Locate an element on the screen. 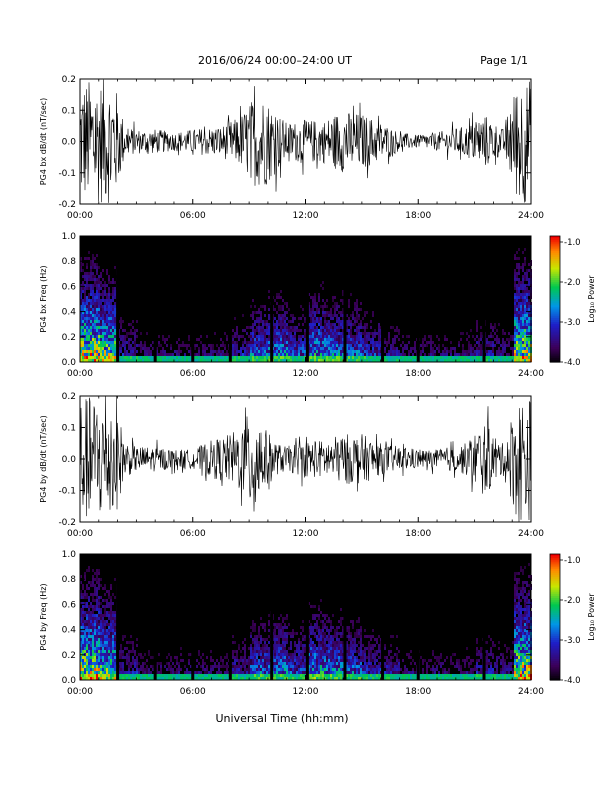 The width and height of the screenshot is (612, 792). y-tick-label: 0.6 is located at coordinates (69, 605).